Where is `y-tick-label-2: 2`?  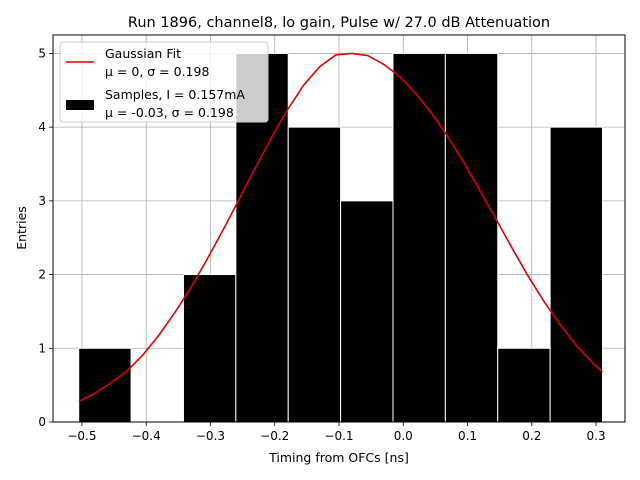 y-tick-label-2: 2 is located at coordinates (42, 275).